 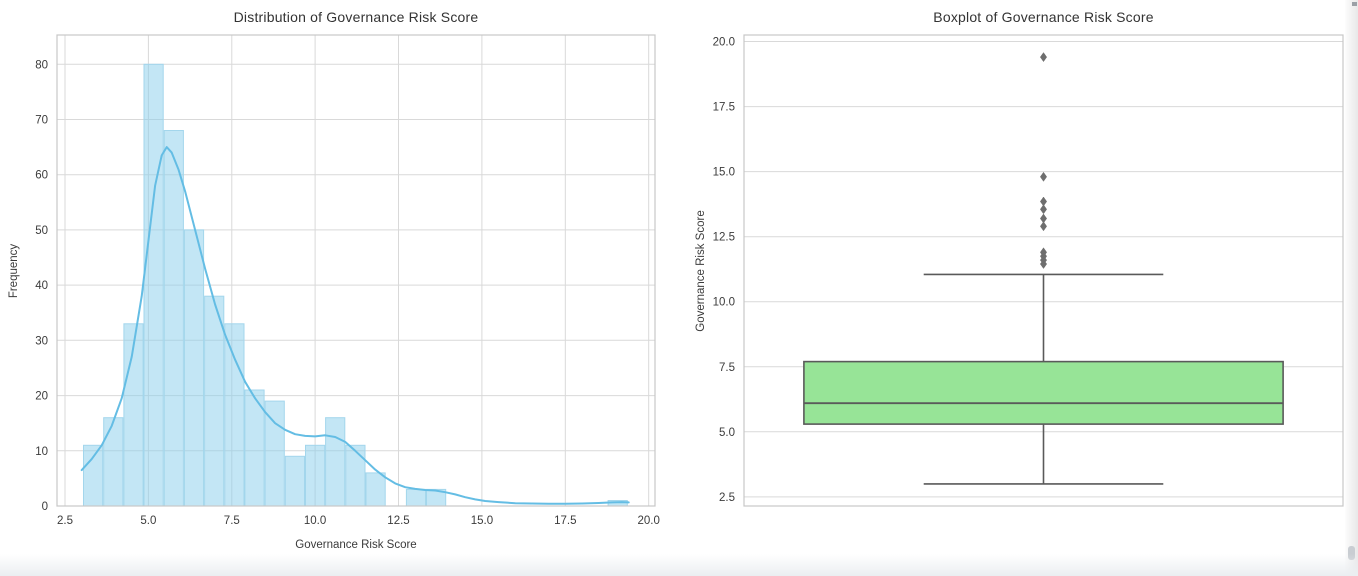 I want to click on histogram-ytick-label: 40, so click(x=41, y=286).